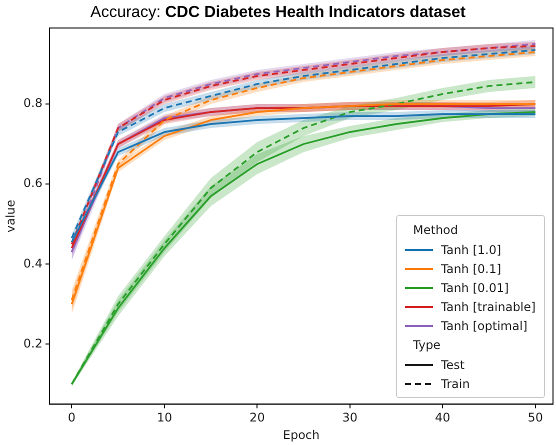 The width and height of the screenshot is (556, 445). What do you see at coordinates (484, 325) in the screenshot?
I see `legend-label: Tanh [optimal]` at bounding box center [484, 325].